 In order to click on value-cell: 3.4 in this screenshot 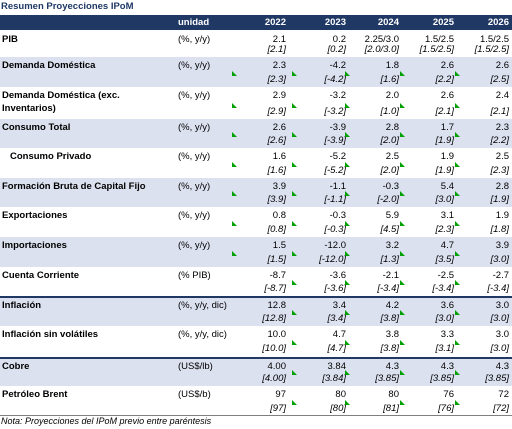, I will do `click(339, 305)`.